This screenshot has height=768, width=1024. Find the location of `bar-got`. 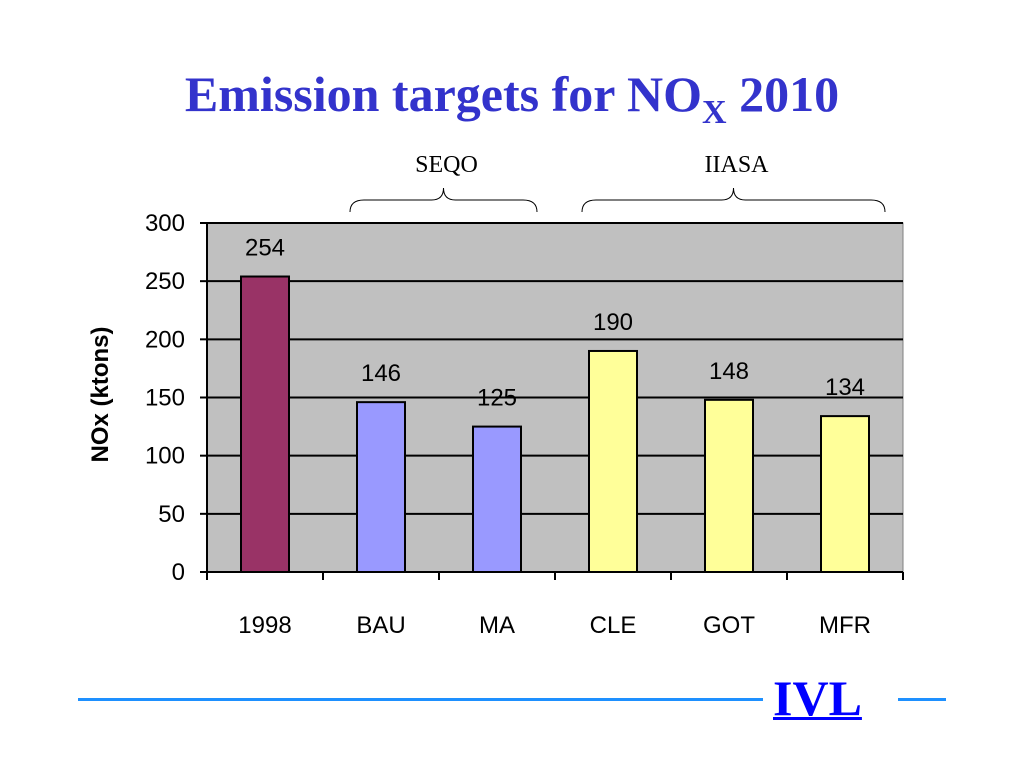

bar-got is located at coordinates (729, 485).